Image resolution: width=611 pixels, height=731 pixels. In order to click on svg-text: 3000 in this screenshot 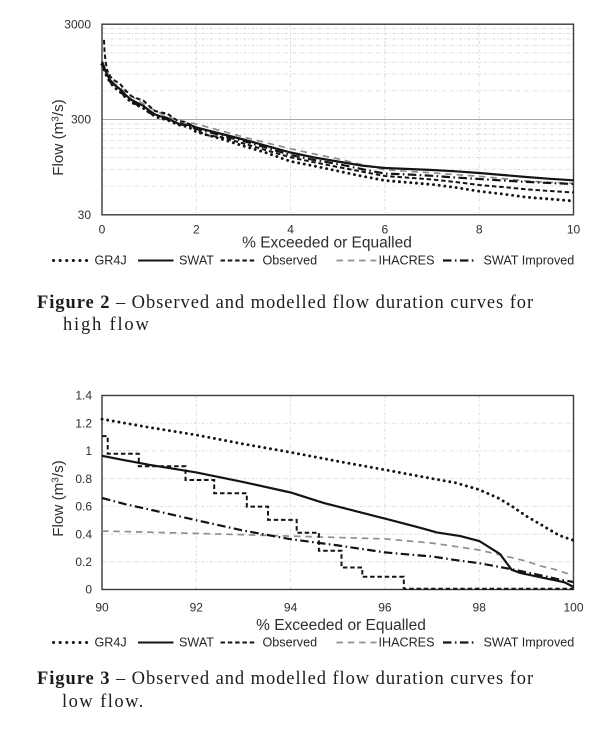, I will do `click(77, 24)`.